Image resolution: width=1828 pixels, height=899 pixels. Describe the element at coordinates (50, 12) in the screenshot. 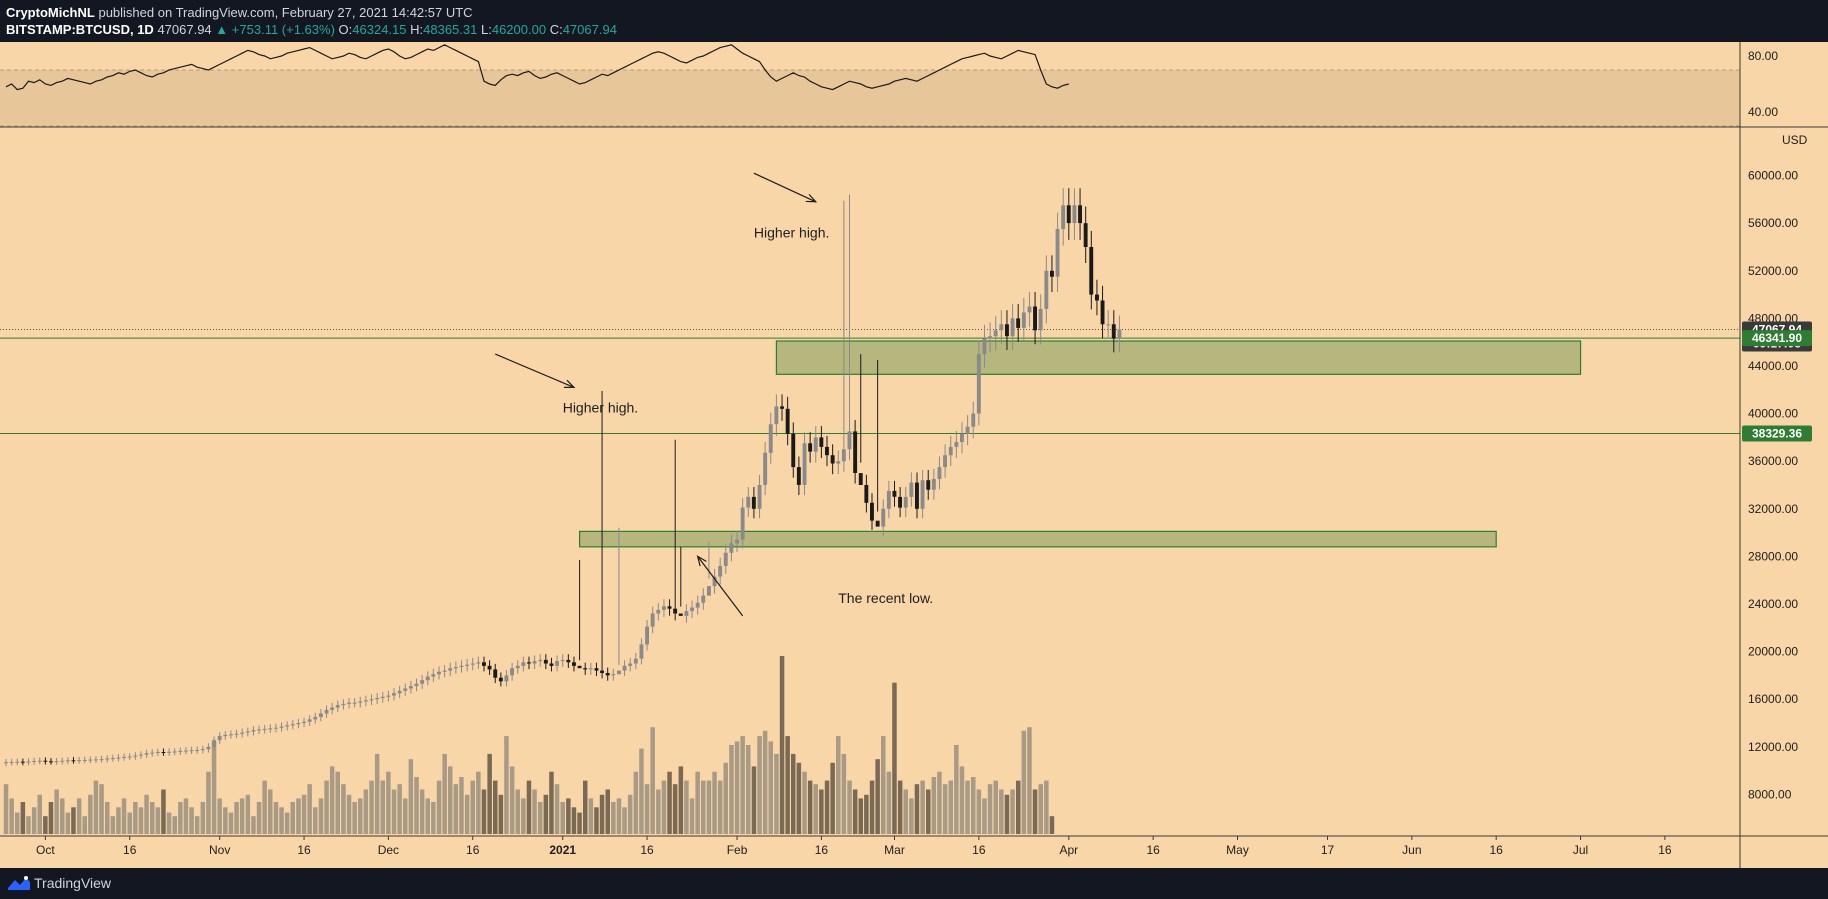

I see `author-name: CryptoMichNL` at that location.